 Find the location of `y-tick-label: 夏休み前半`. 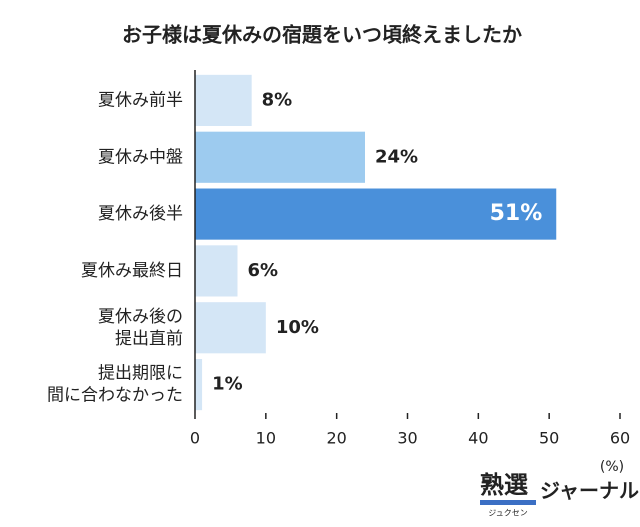

y-tick-label: 夏休み前半 is located at coordinates (140, 100).